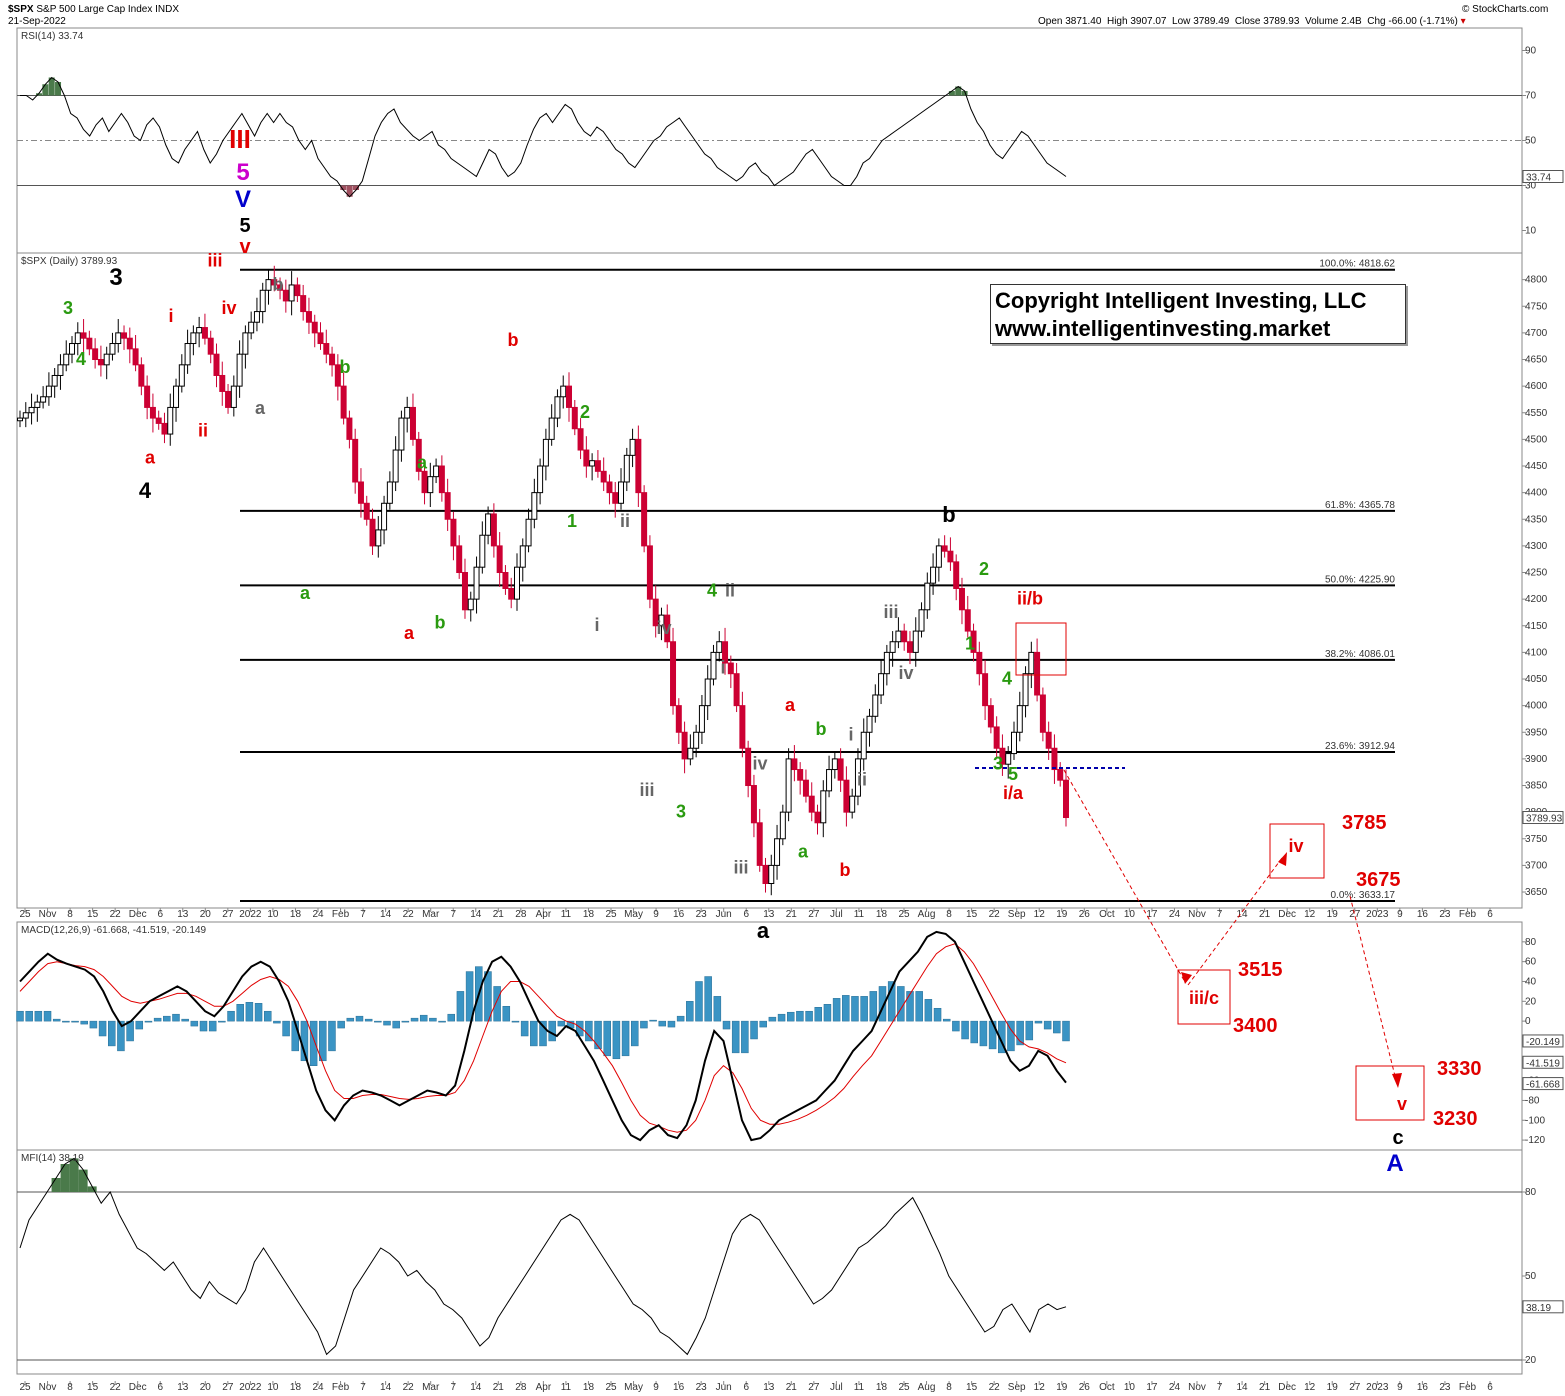  Describe the element at coordinates (1536, 732) in the screenshot. I see `price-tick-label: 3950` at that location.